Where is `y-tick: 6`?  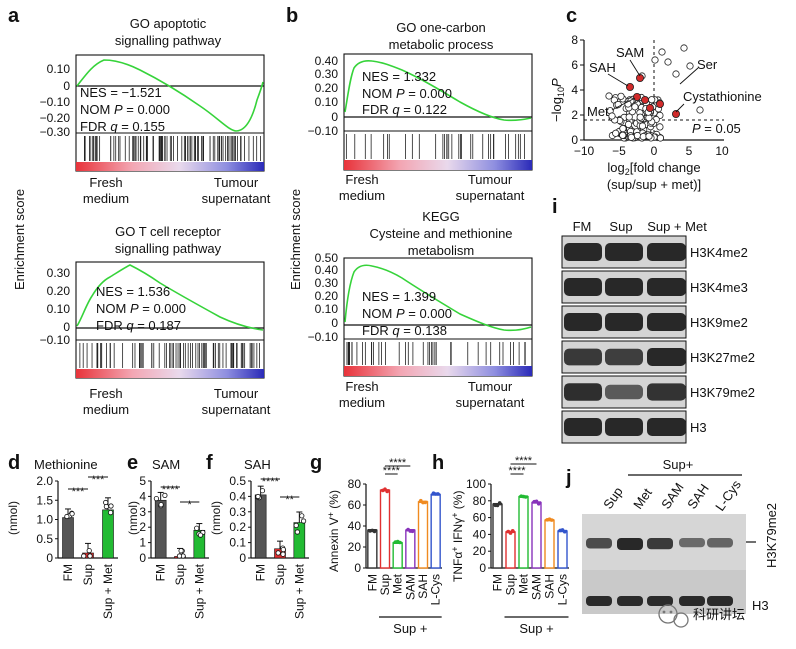 y-tick: 6 is located at coordinates (574, 65).